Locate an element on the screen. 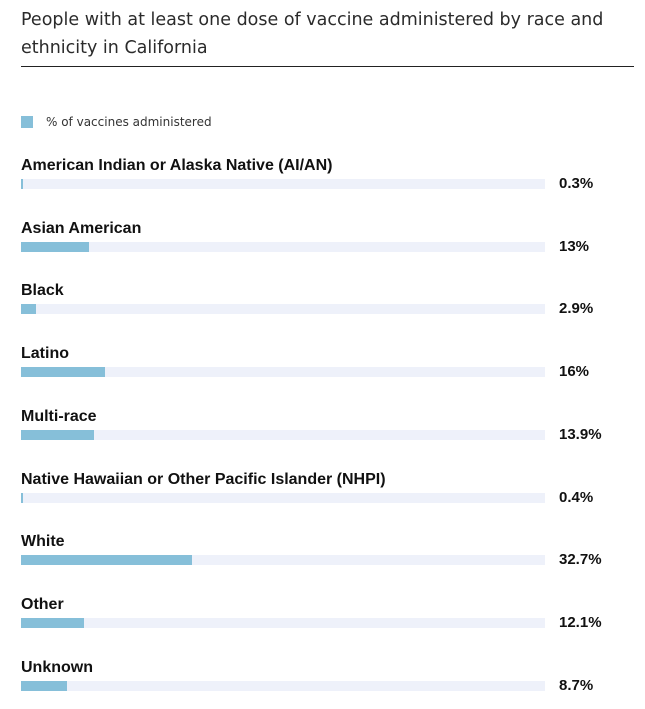 This screenshot has width=645, height=709. data-label: 8.7% is located at coordinates (576, 685).